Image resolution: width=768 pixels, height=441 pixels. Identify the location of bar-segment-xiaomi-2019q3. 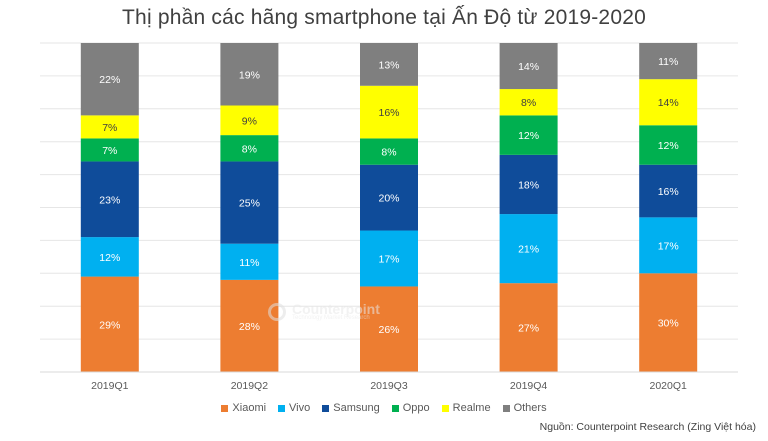
(389, 329).